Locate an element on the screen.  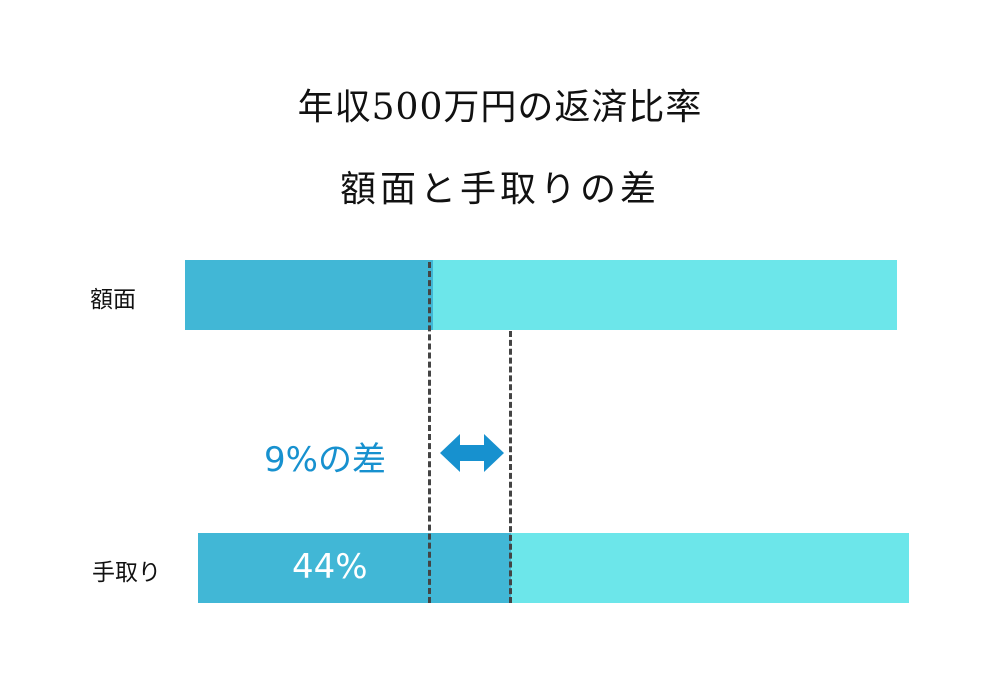
bar-gross-repayment-segment is located at coordinates (309, 295).